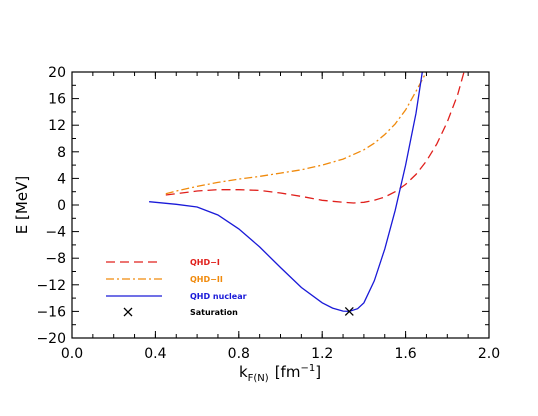 This screenshot has height=416, width=538. I want to click on y-tick-label: 4, so click(61, 179).